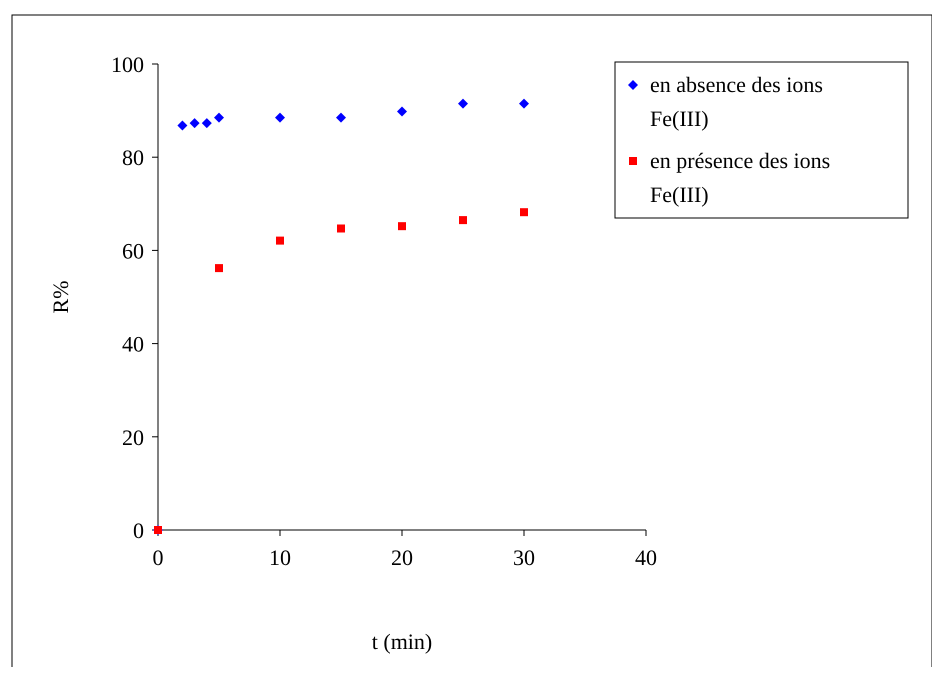 This screenshot has width=940, height=675. I want to click on legend-label: en présence des ions Fe(III), so click(740, 177).